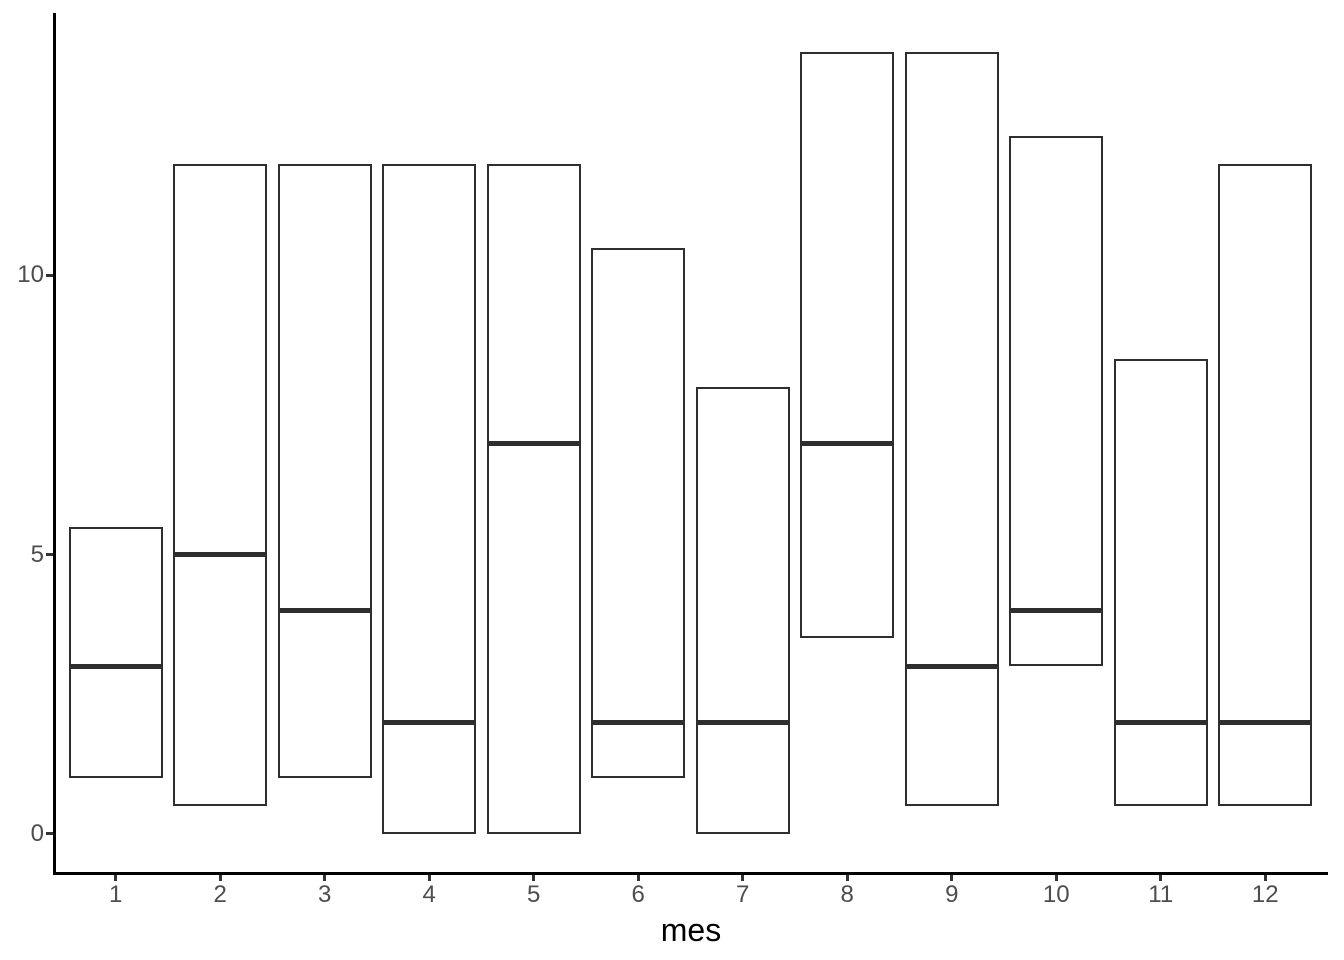  What do you see at coordinates (30, 275) in the screenshot?
I see `y-tick-label: 10` at bounding box center [30, 275].